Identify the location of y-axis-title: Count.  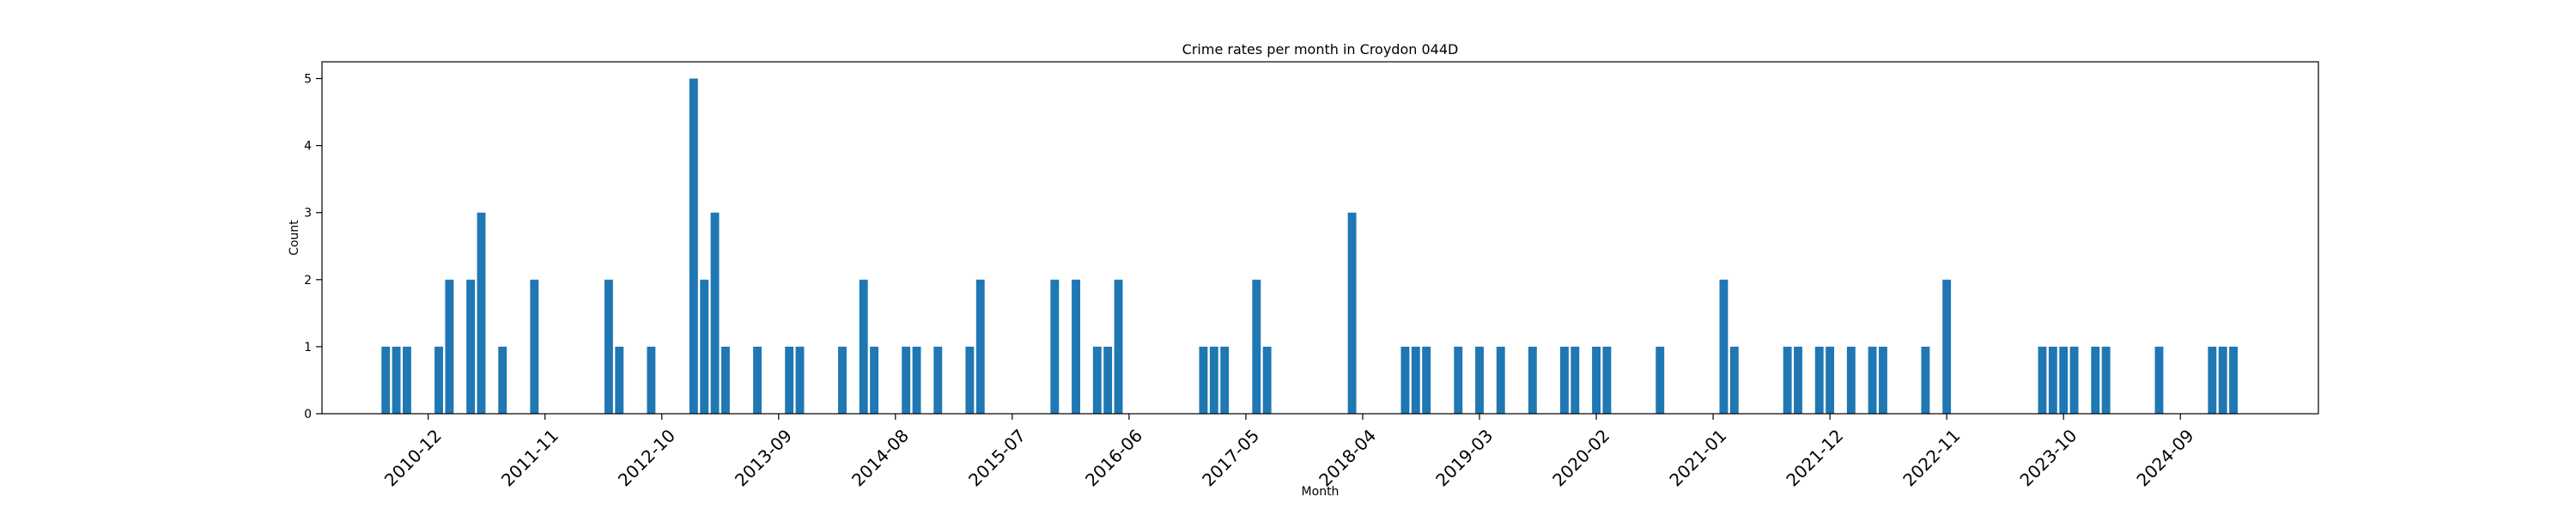
(294, 238).